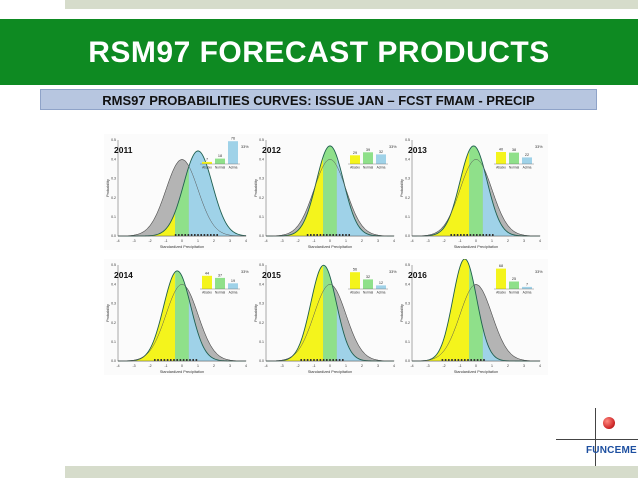 The width and height of the screenshot is (638, 478). Describe the element at coordinates (381, 283) in the screenshot. I see `tercile-bar-label: 12` at that location.